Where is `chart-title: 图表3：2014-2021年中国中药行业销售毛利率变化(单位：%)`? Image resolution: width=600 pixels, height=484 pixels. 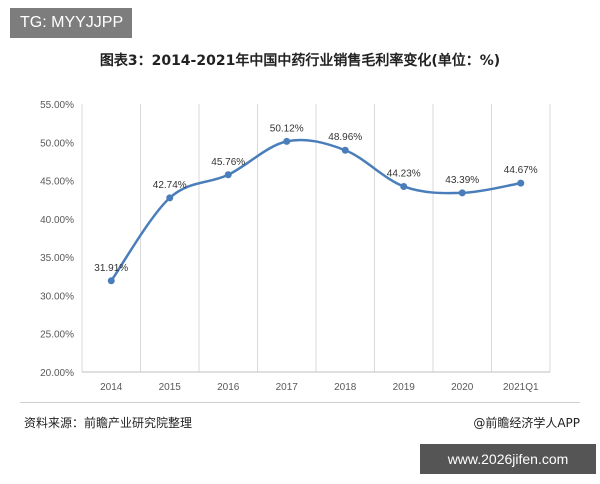 chart-title: 图表3：2014-2021年中国中药行业销售毛利率变化(单位：%) is located at coordinates (300, 61).